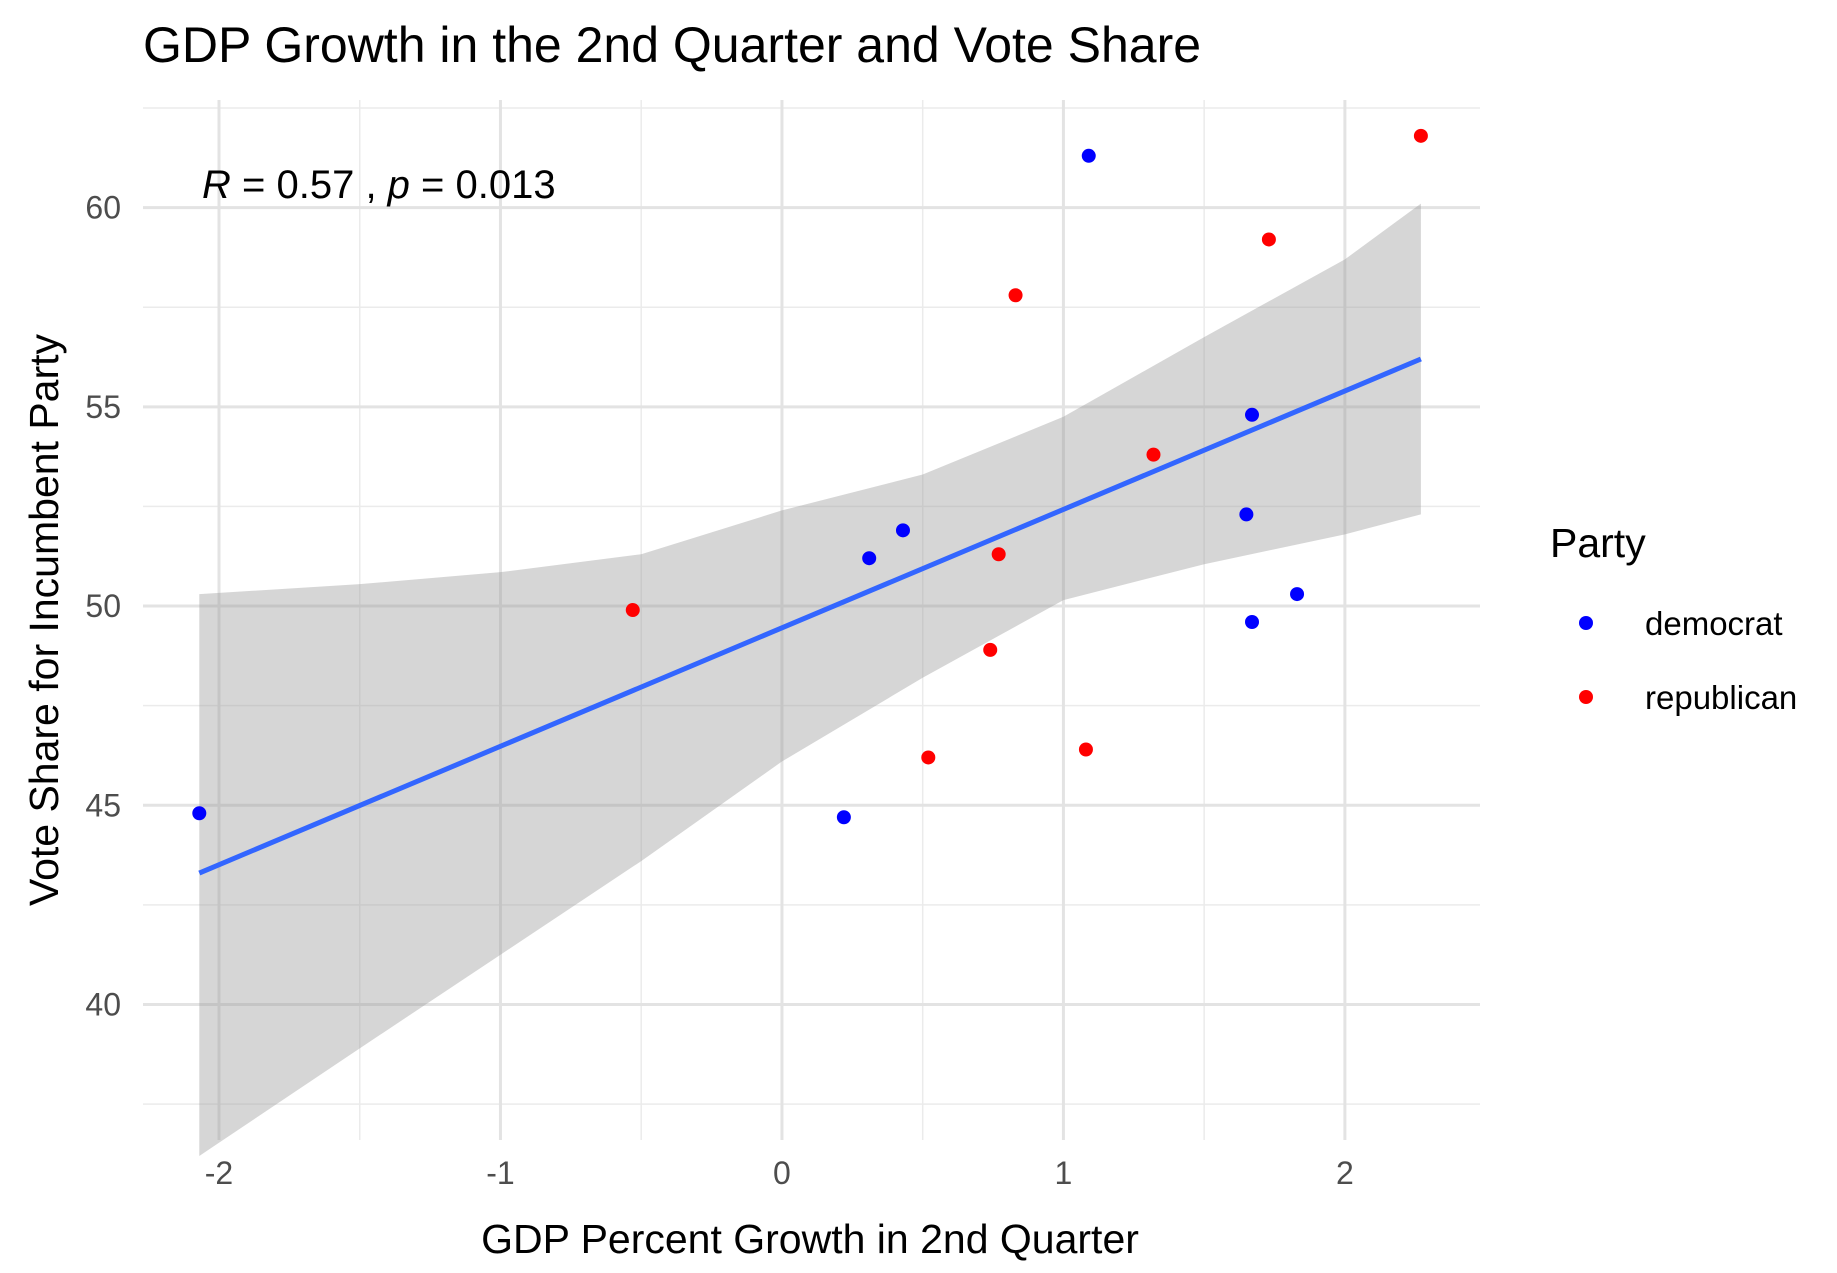 Image resolution: width=1837 pixels, height=1273 pixels. I want to click on y-tick-label: 50, so click(103, 606).